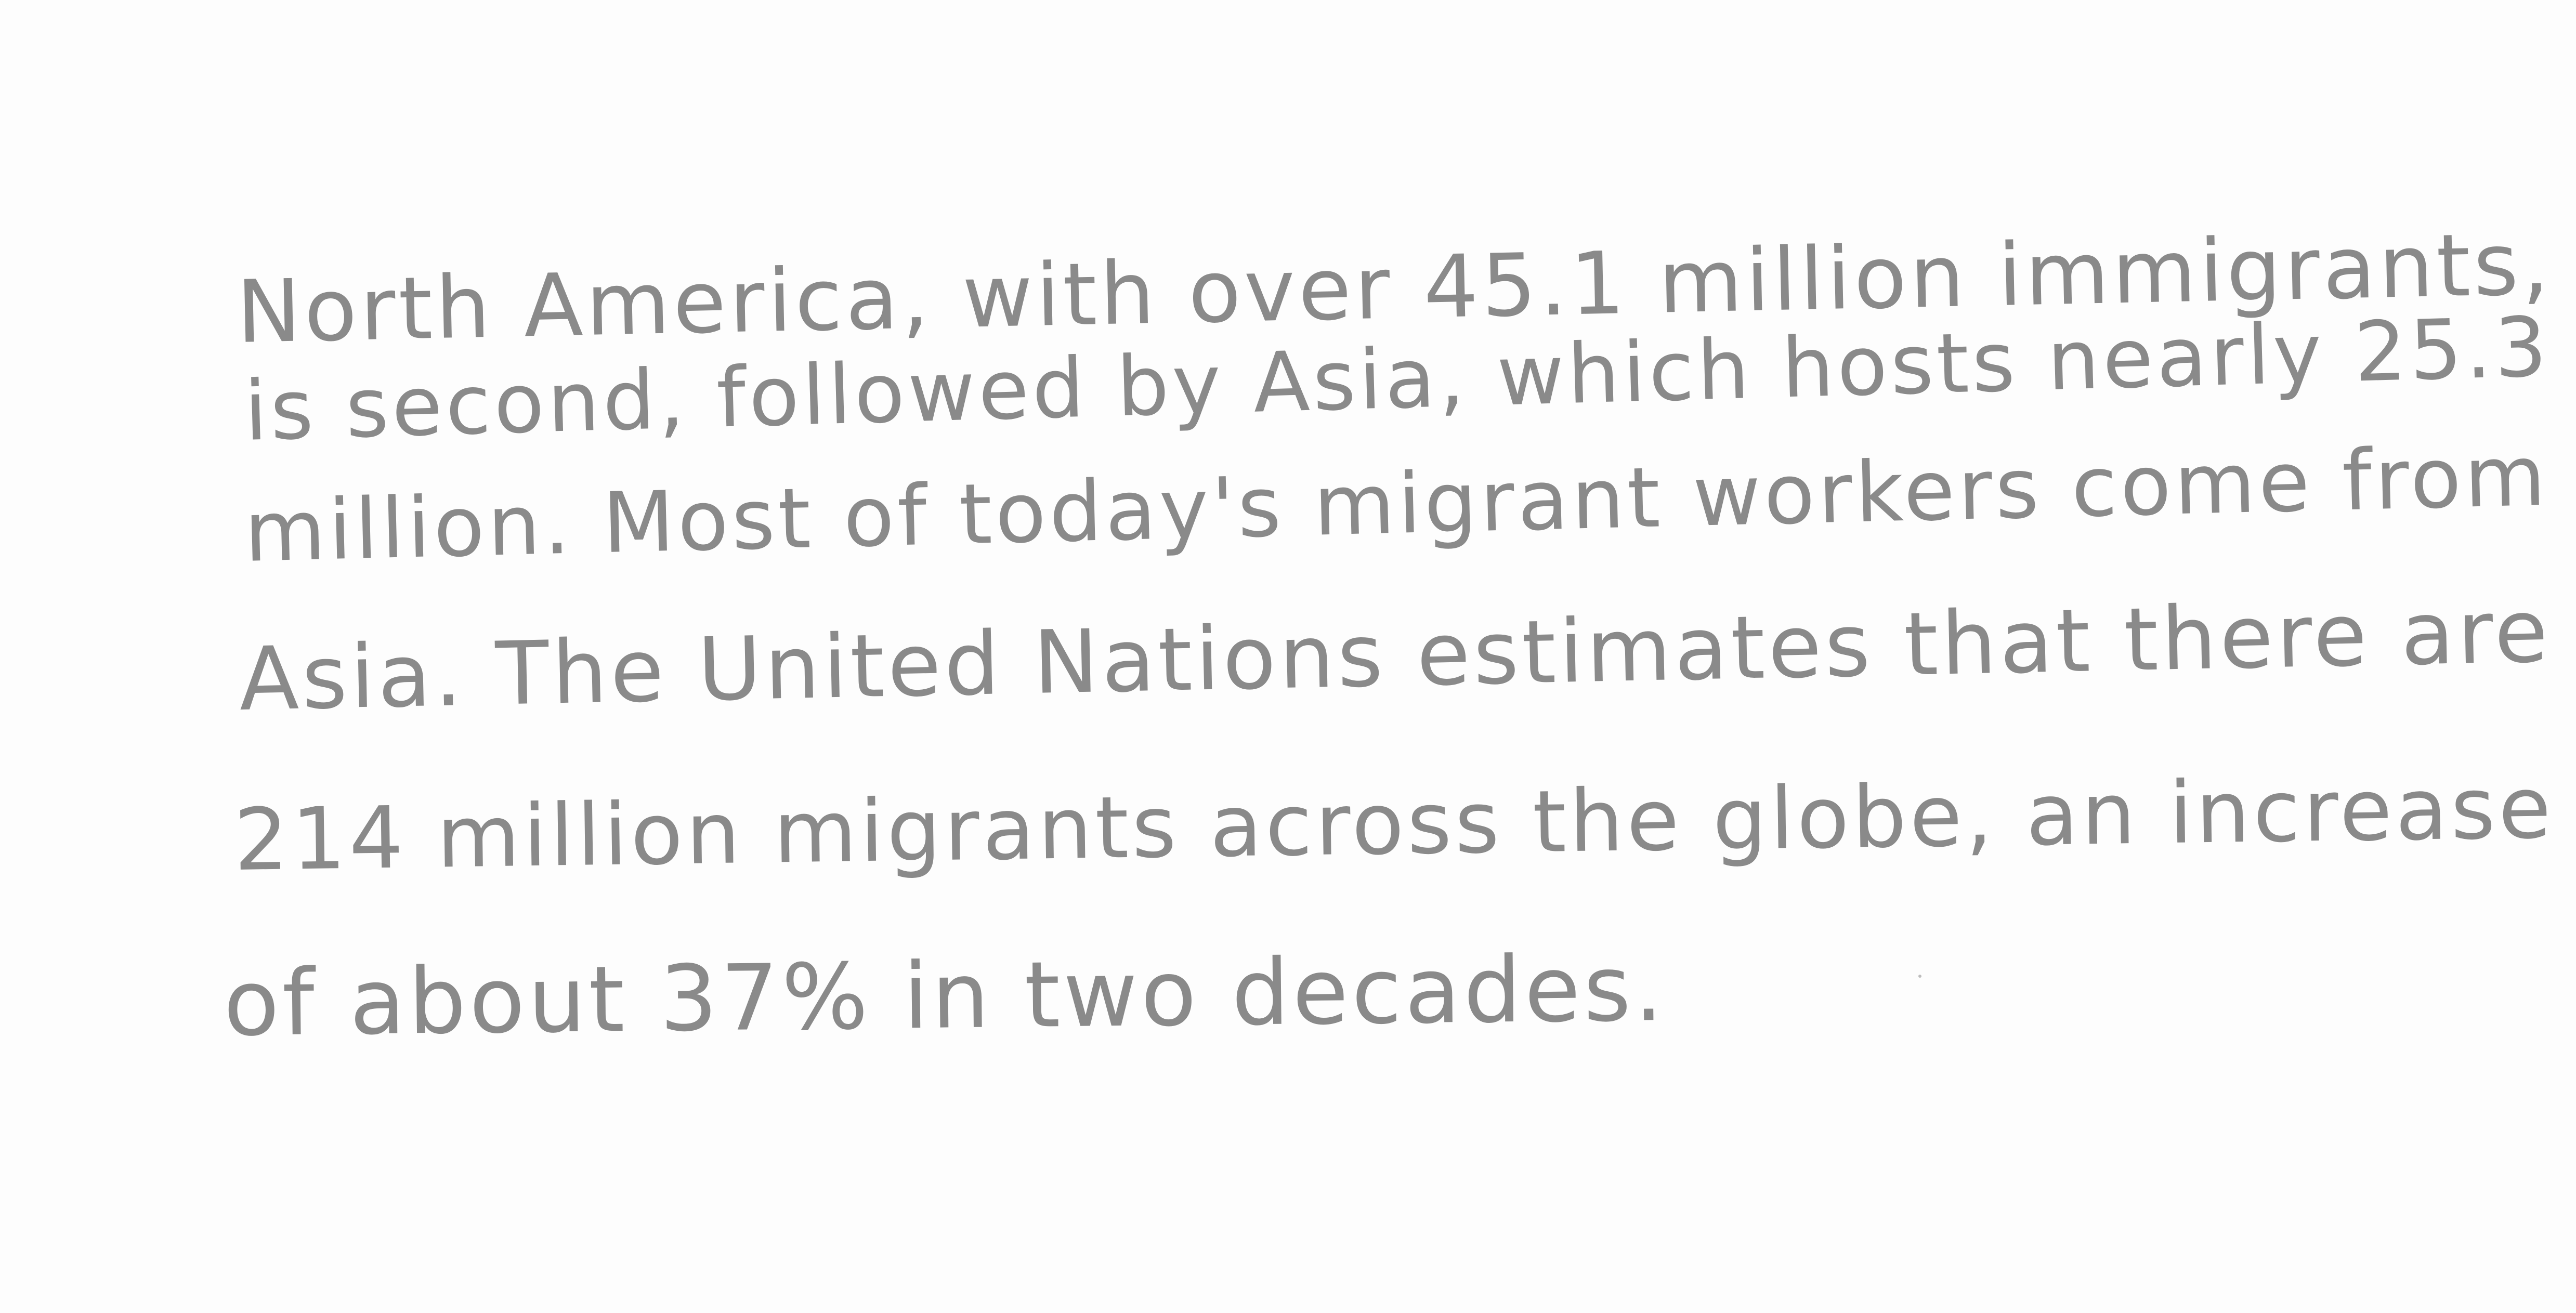 This screenshot has width=2576, height=1313. I want to click on paper-speck, so click(1919, 976).